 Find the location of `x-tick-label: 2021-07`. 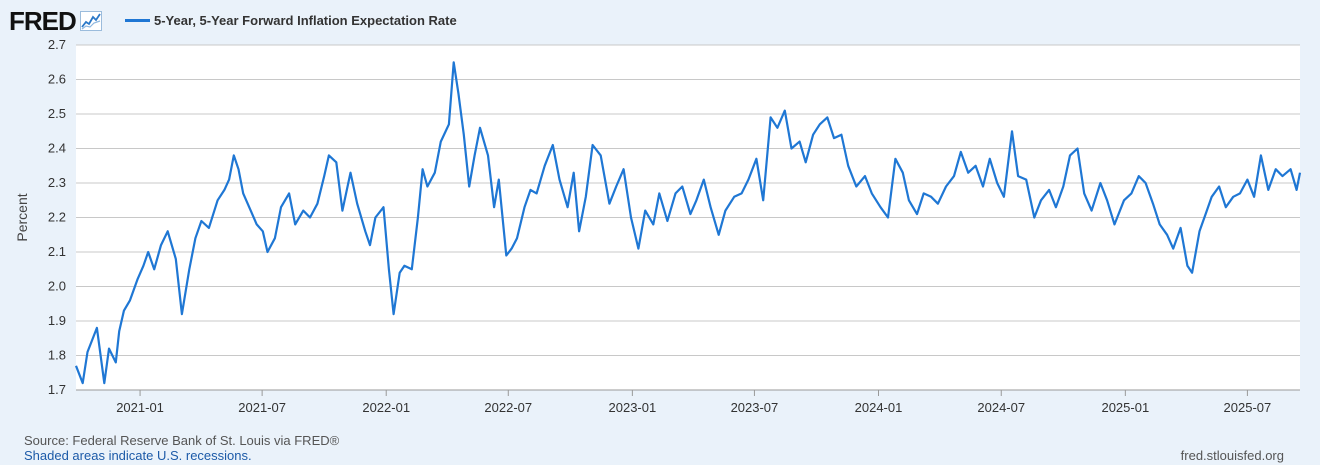

x-tick-label: 2021-07 is located at coordinates (262, 407).